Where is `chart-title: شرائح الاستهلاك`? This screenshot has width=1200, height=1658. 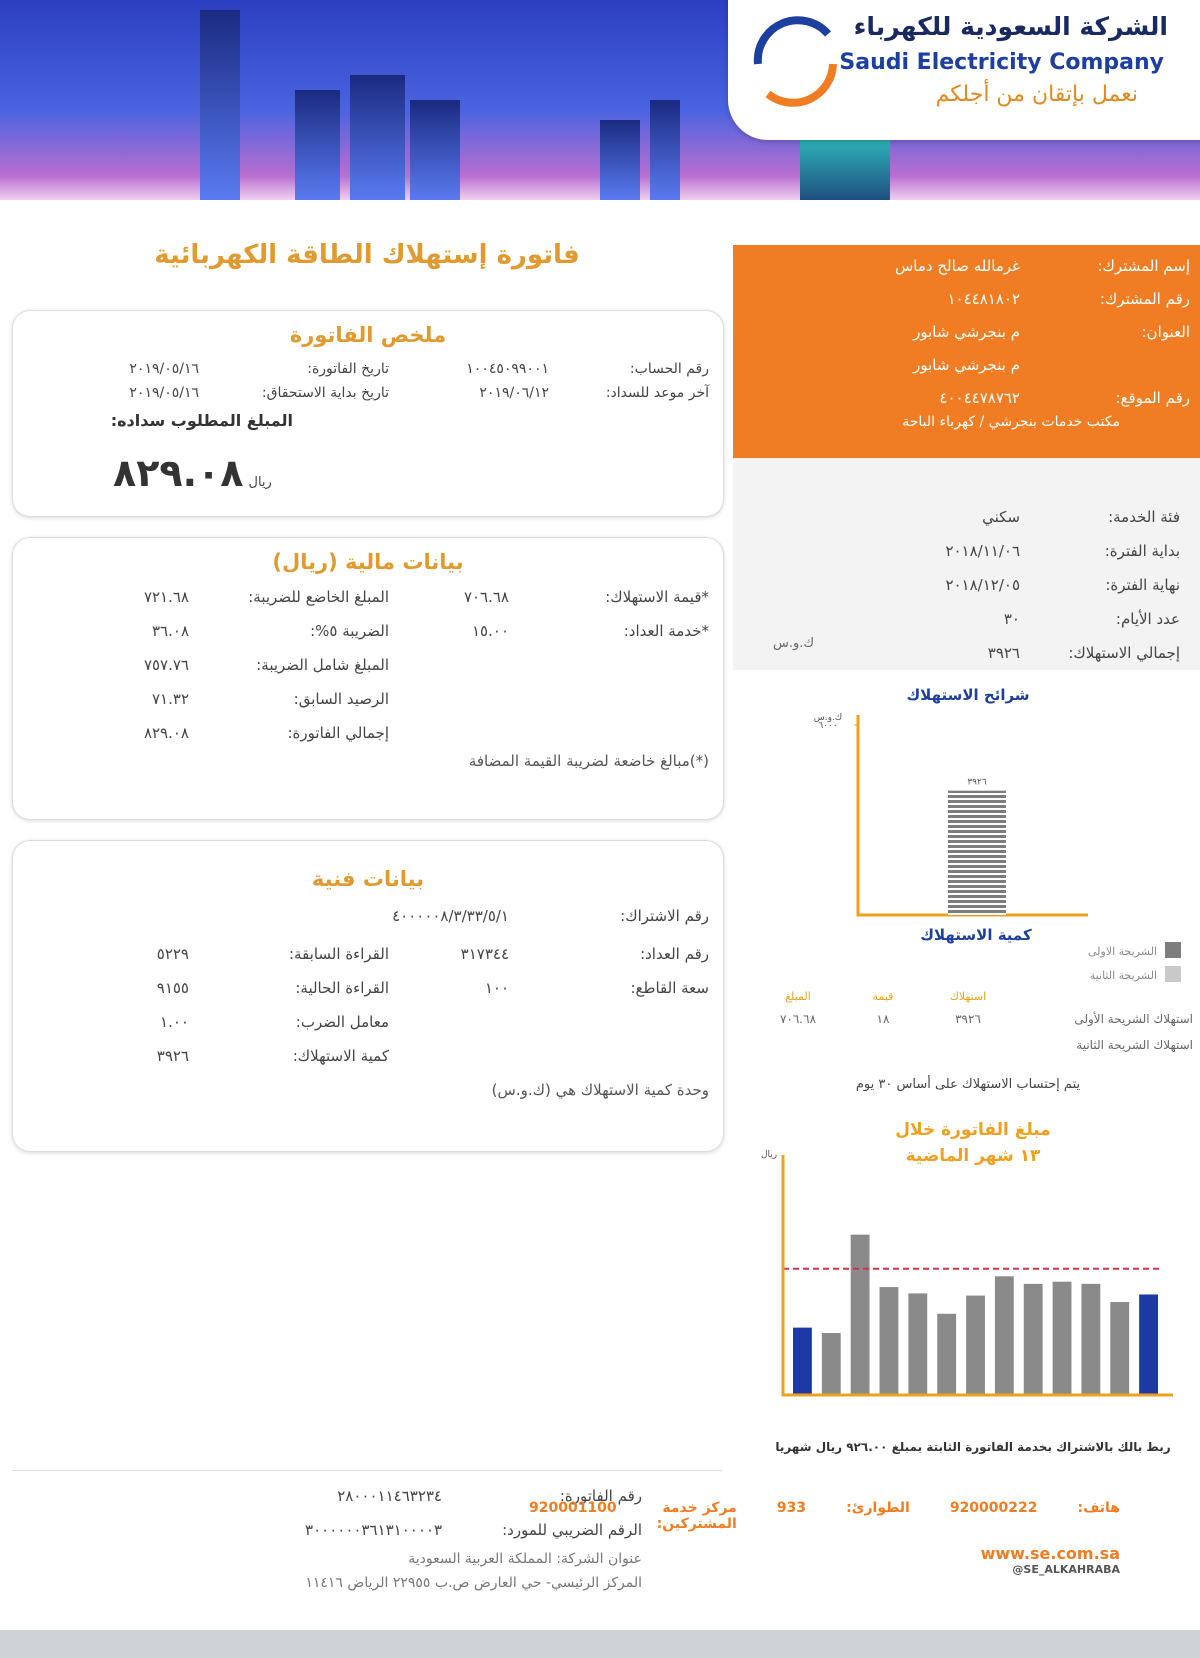
chart-title: شرائح الاستهلاك is located at coordinates (967, 695).